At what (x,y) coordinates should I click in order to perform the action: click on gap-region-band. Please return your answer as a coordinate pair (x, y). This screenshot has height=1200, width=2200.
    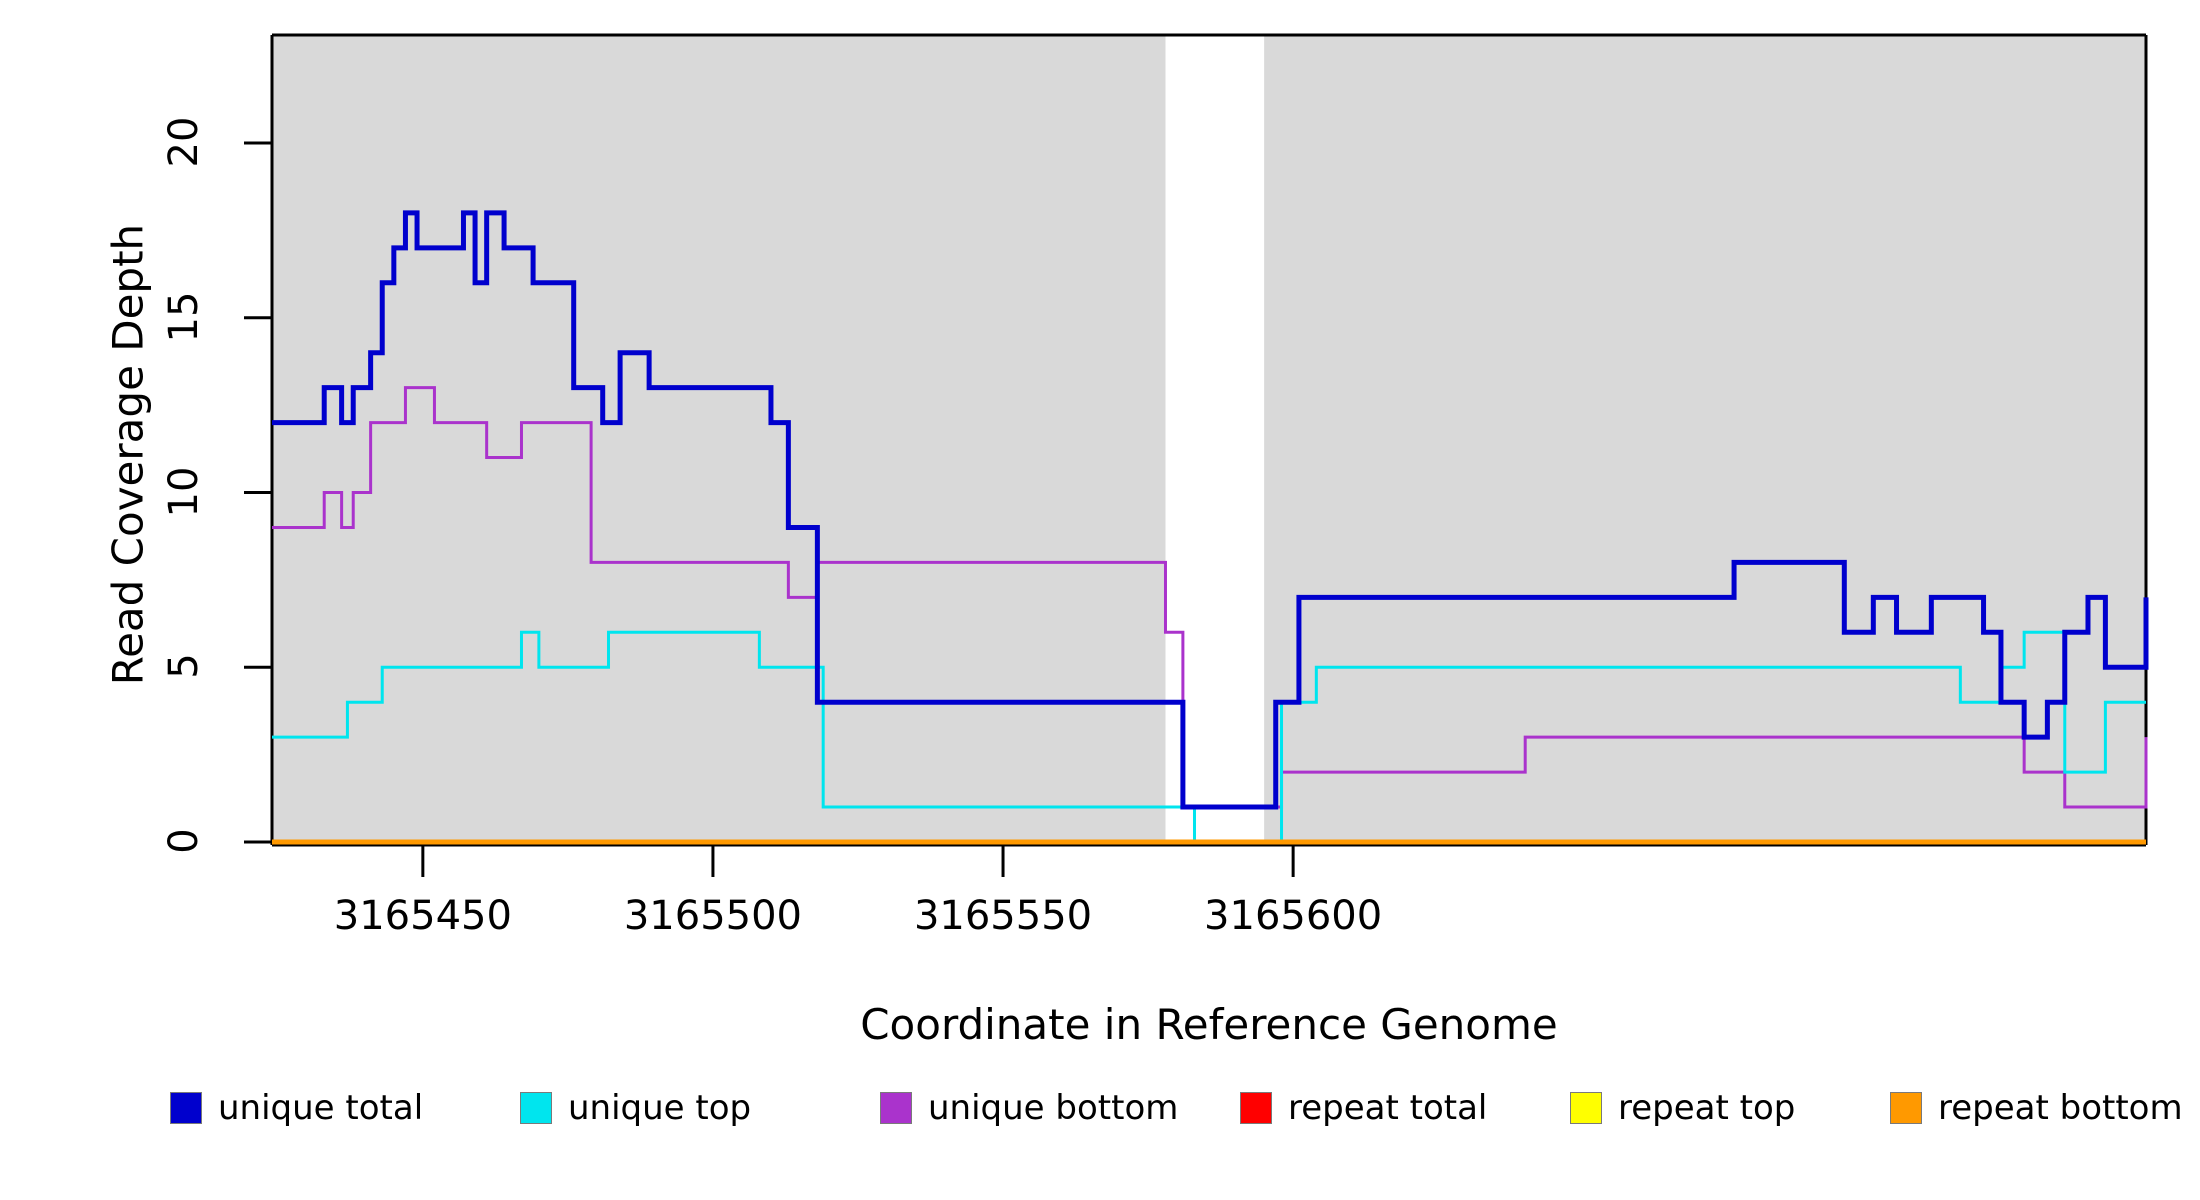
    Looking at the image, I should click on (1215, 440).